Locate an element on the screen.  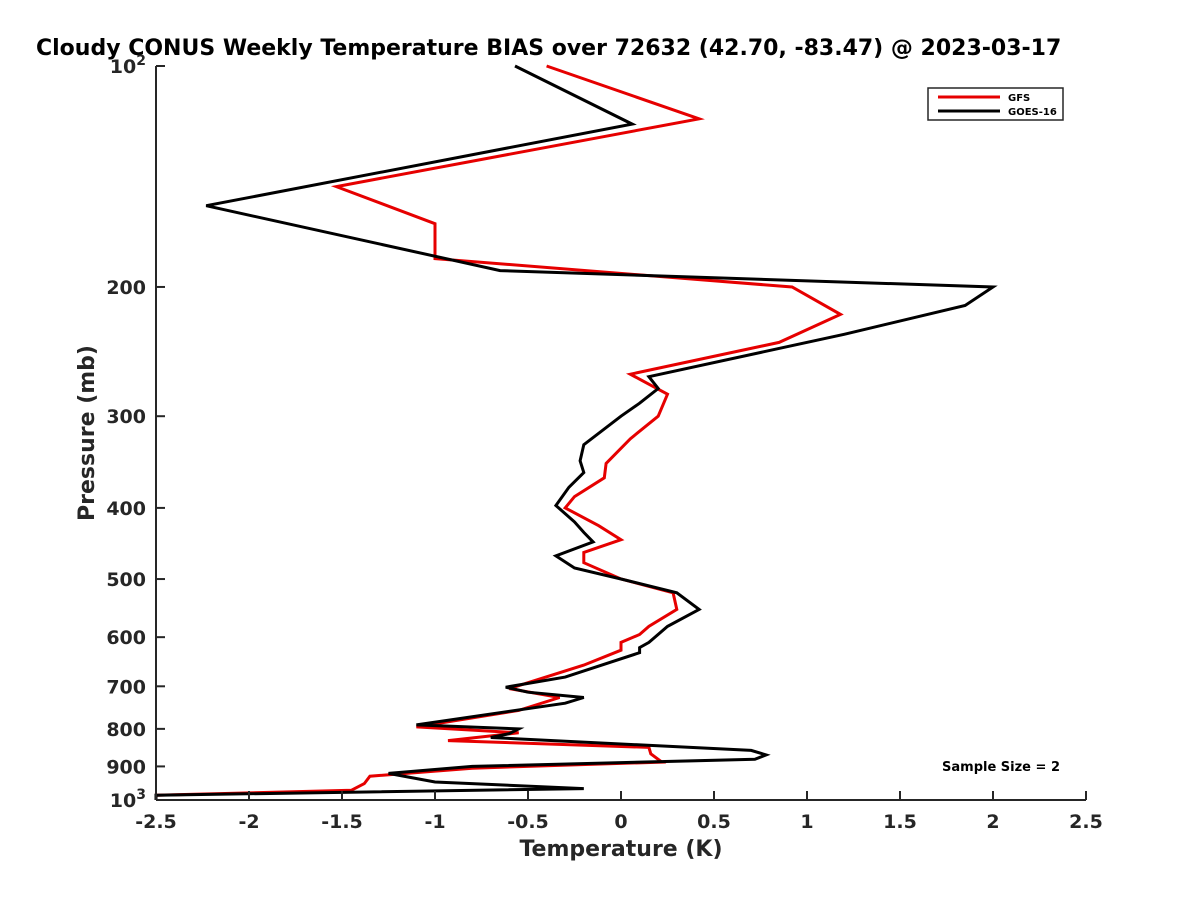
y-tick-label: 700 is located at coordinates (126, 687).